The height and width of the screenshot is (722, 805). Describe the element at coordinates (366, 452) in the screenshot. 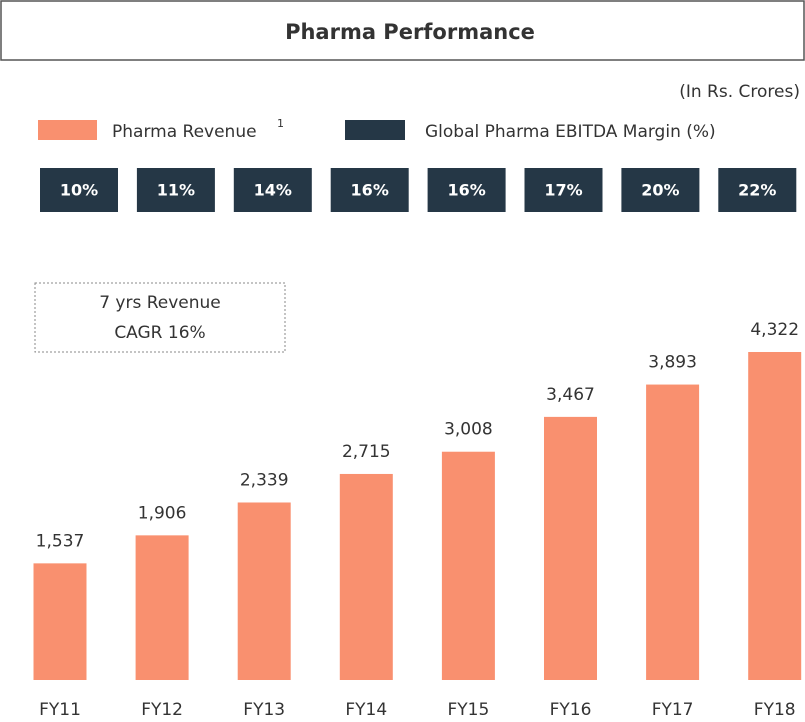

I see `data-label: 2,715` at that location.